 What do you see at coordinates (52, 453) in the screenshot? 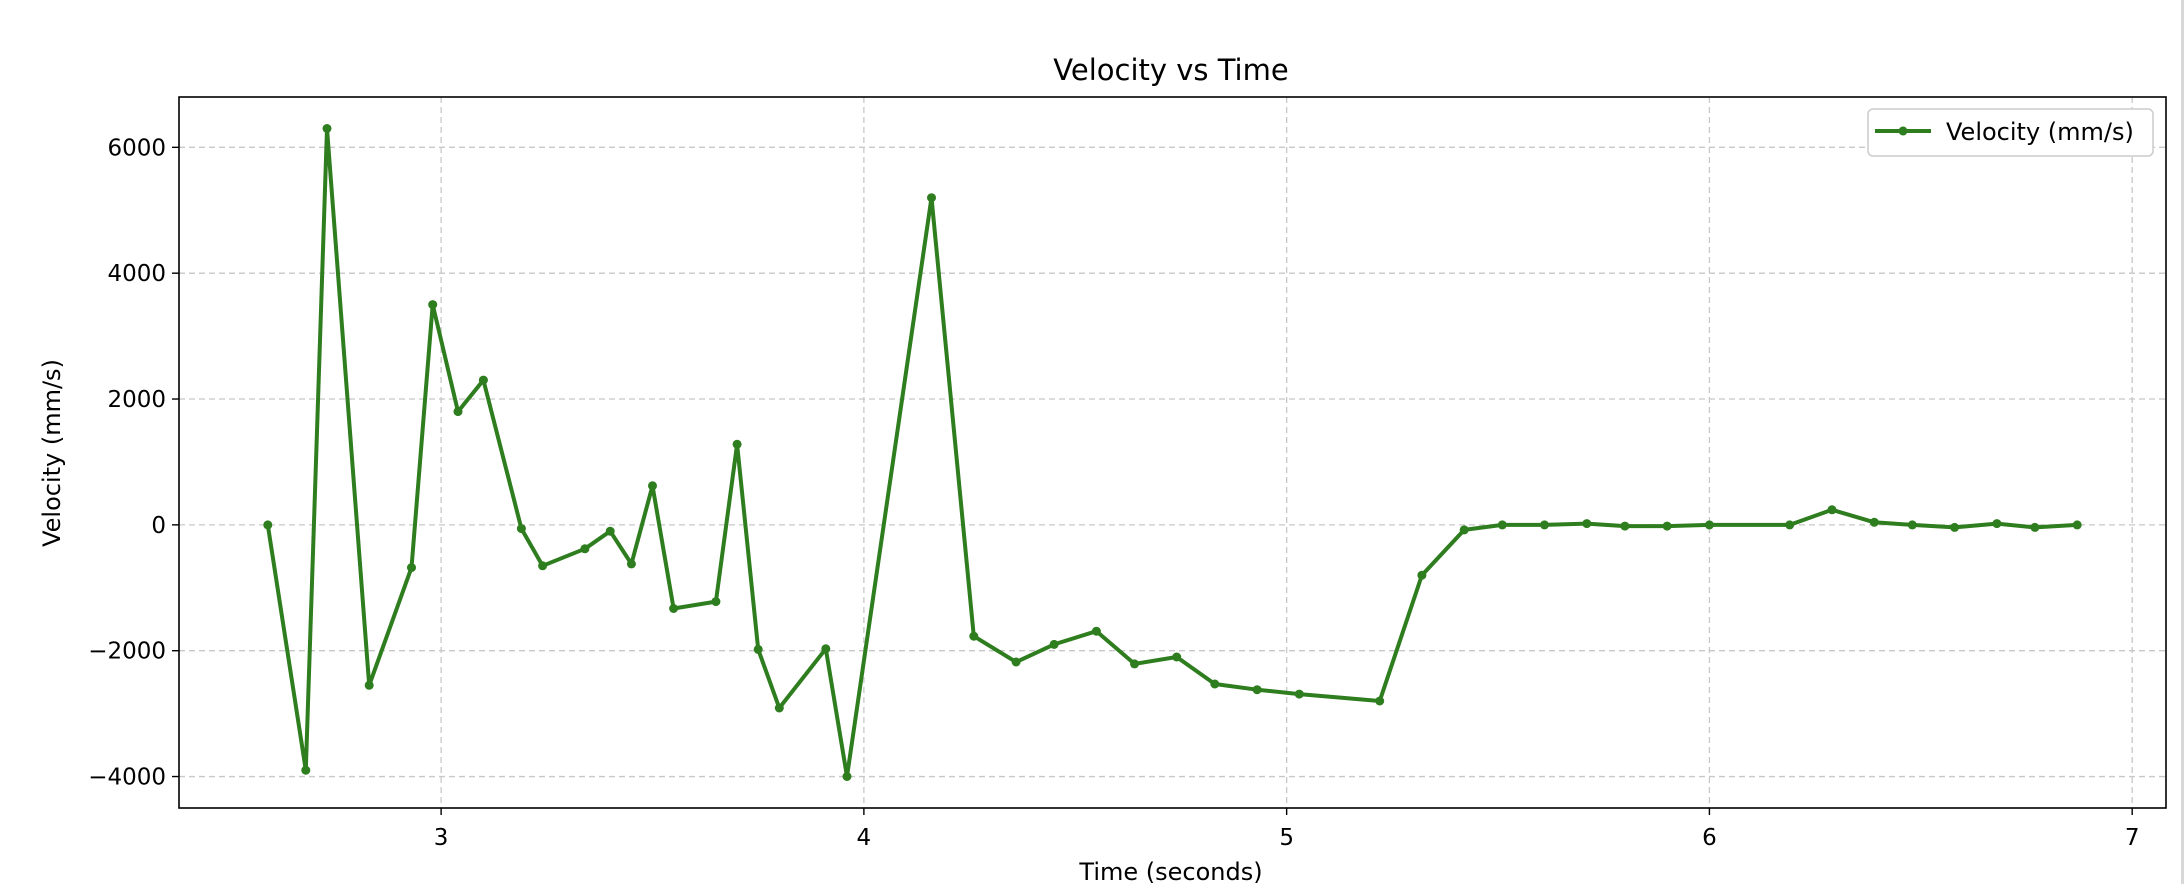
I see `y-axis-label: Velocity (mm/s)` at bounding box center [52, 453].